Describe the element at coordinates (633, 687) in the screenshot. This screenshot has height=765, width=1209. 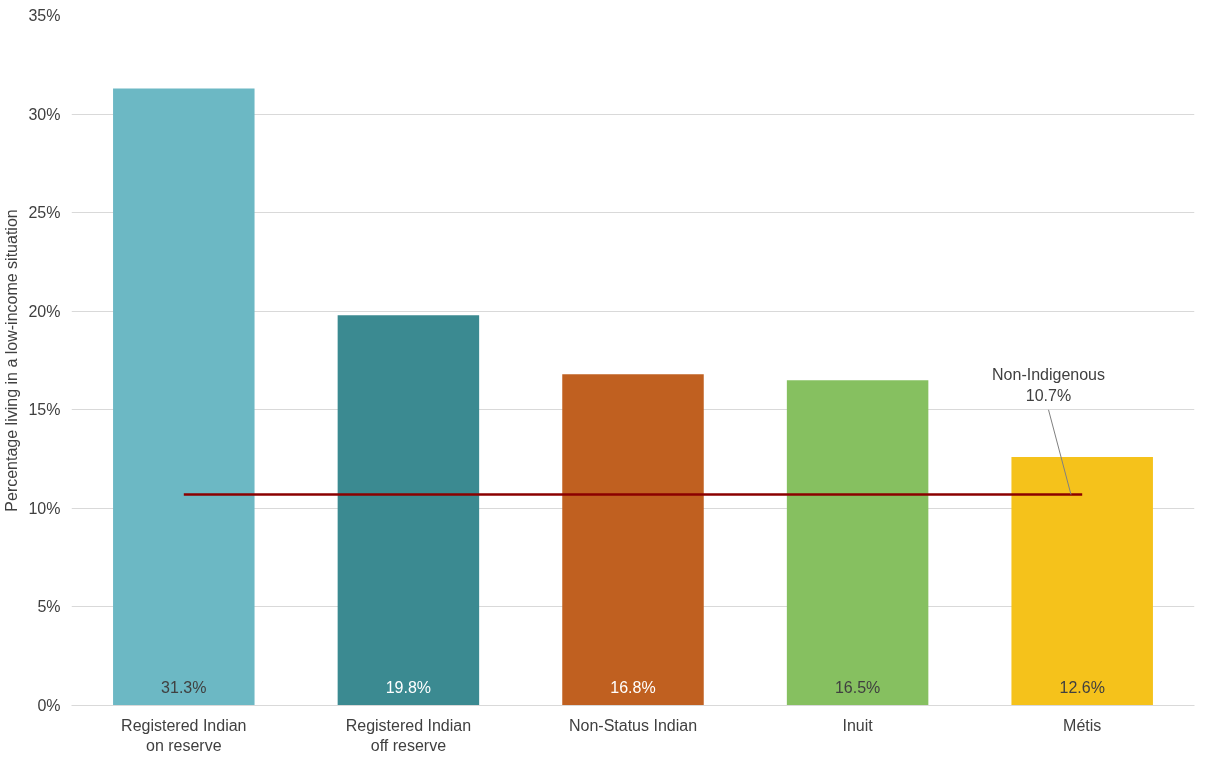
I see `data-label: 16.8%` at that location.